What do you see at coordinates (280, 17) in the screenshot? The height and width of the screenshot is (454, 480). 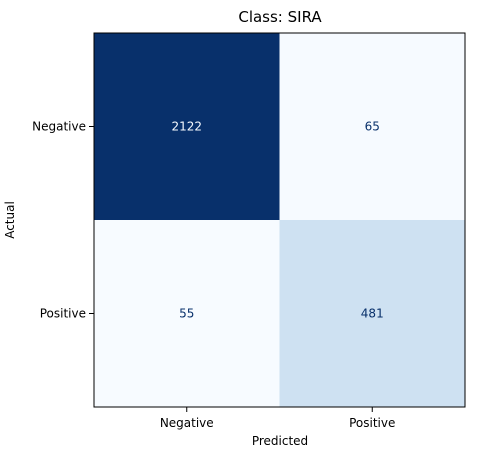 I see `chart-title: Class: SIRA` at bounding box center [280, 17].